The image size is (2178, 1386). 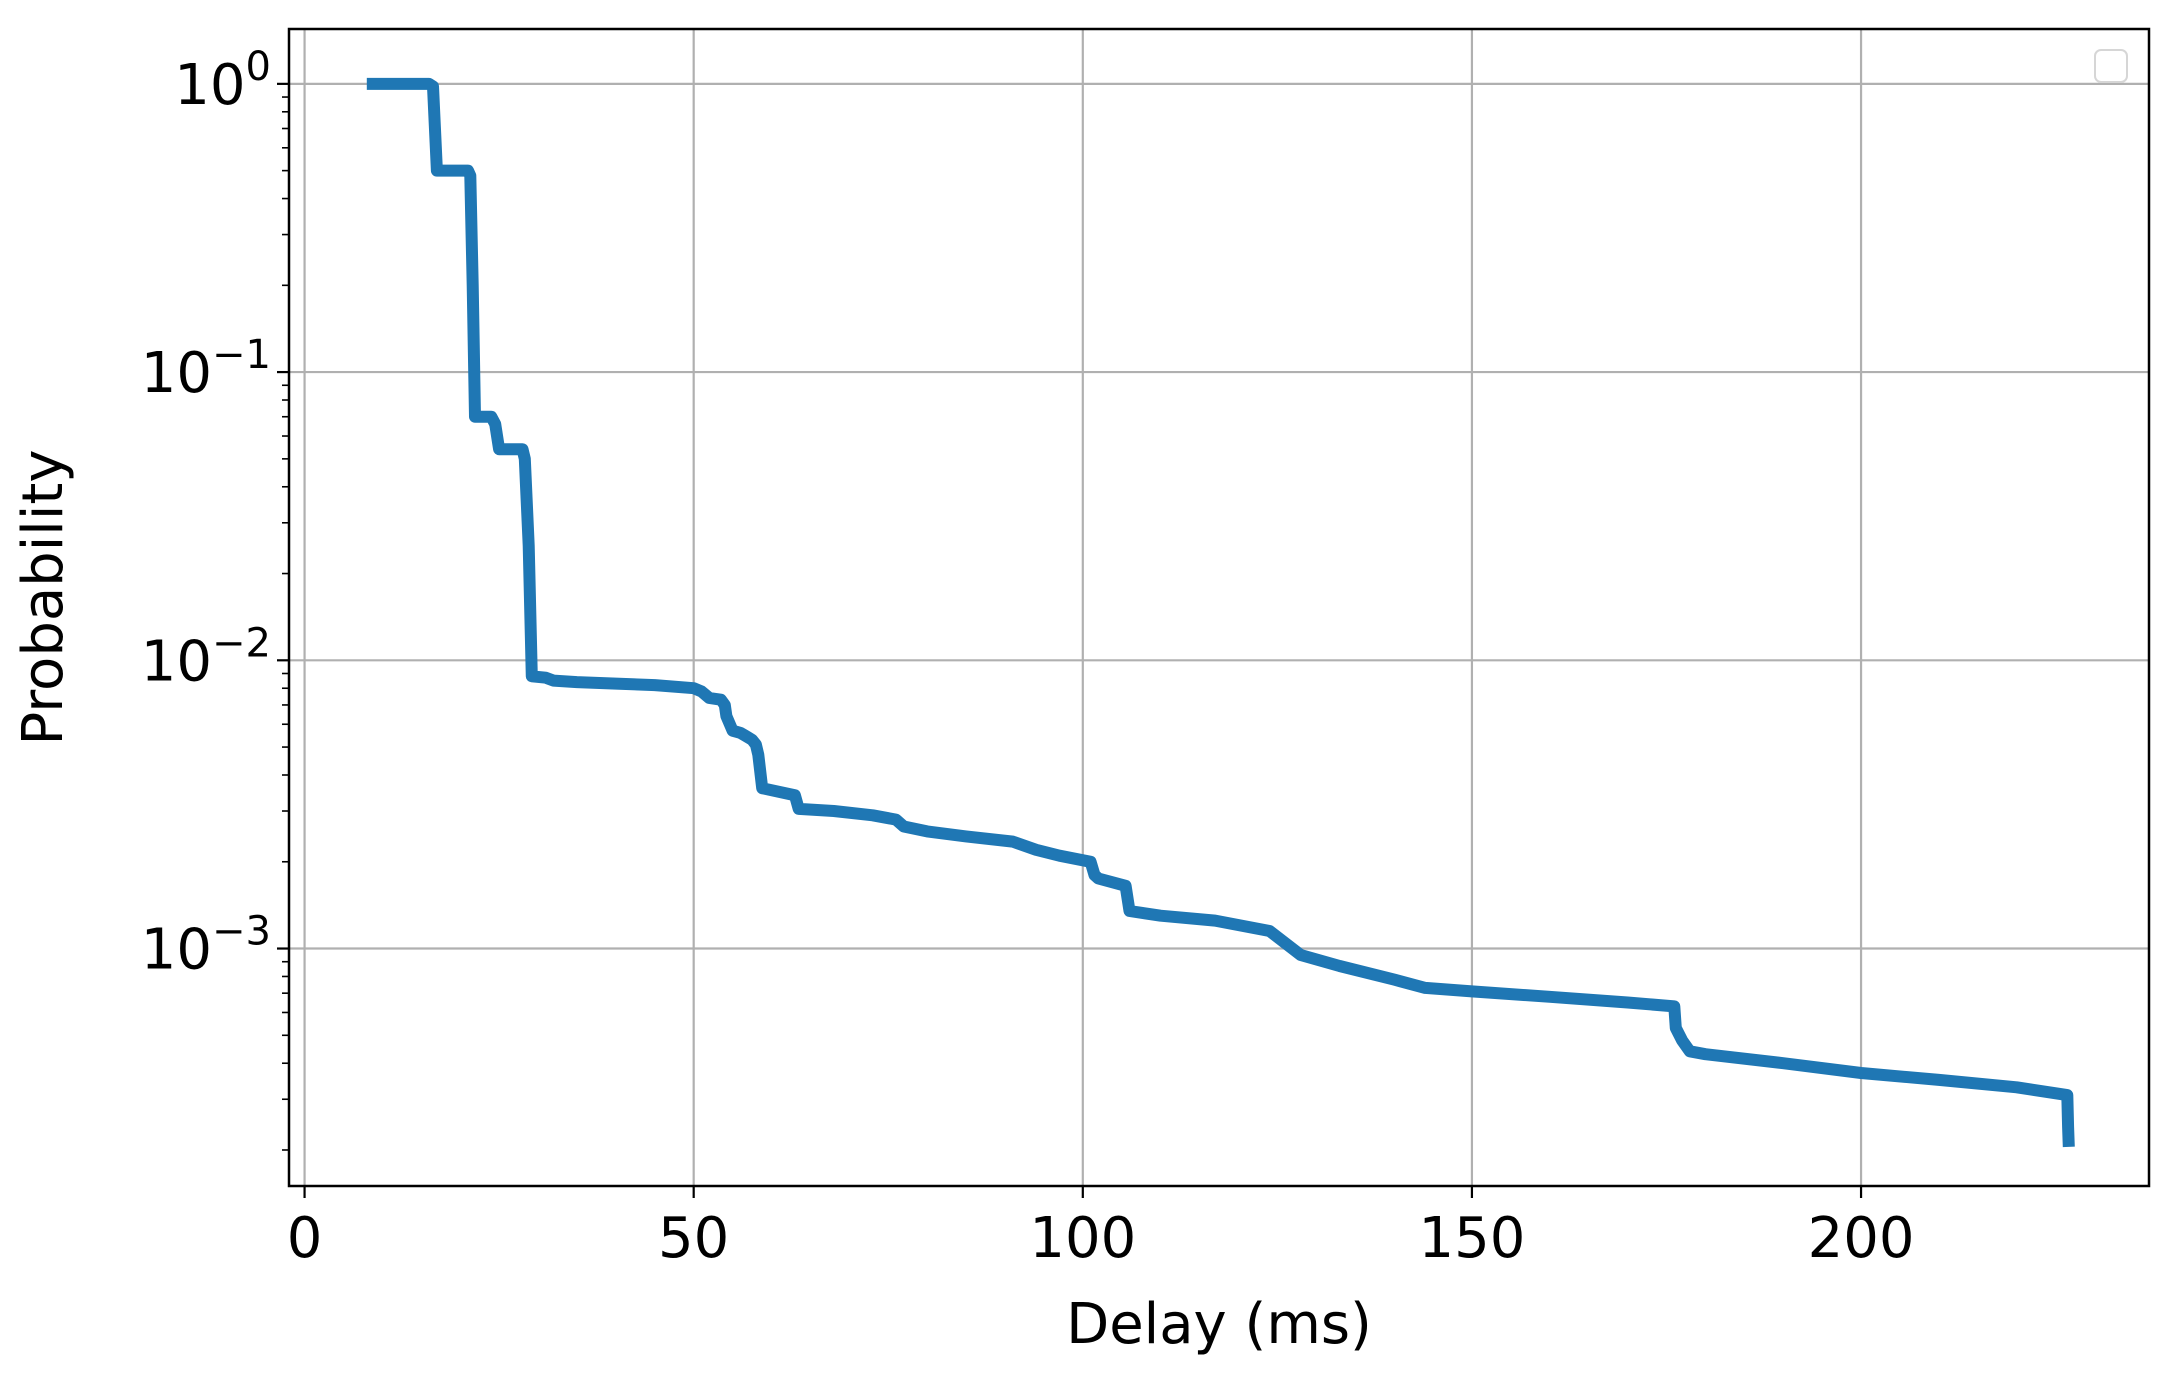 I want to click on x-tick-label: 100, so click(x=1082, y=1238).